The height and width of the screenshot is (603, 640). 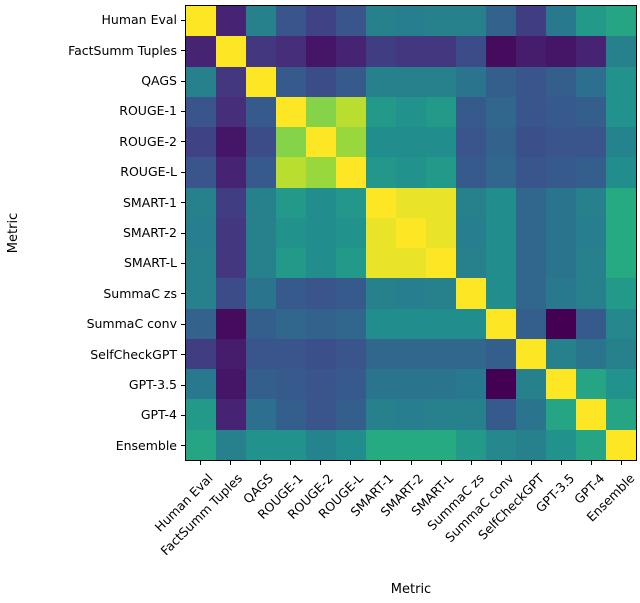 What do you see at coordinates (13, 233) in the screenshot?
I see `y-axis-label: Metric` at bounding box center [13, 233].